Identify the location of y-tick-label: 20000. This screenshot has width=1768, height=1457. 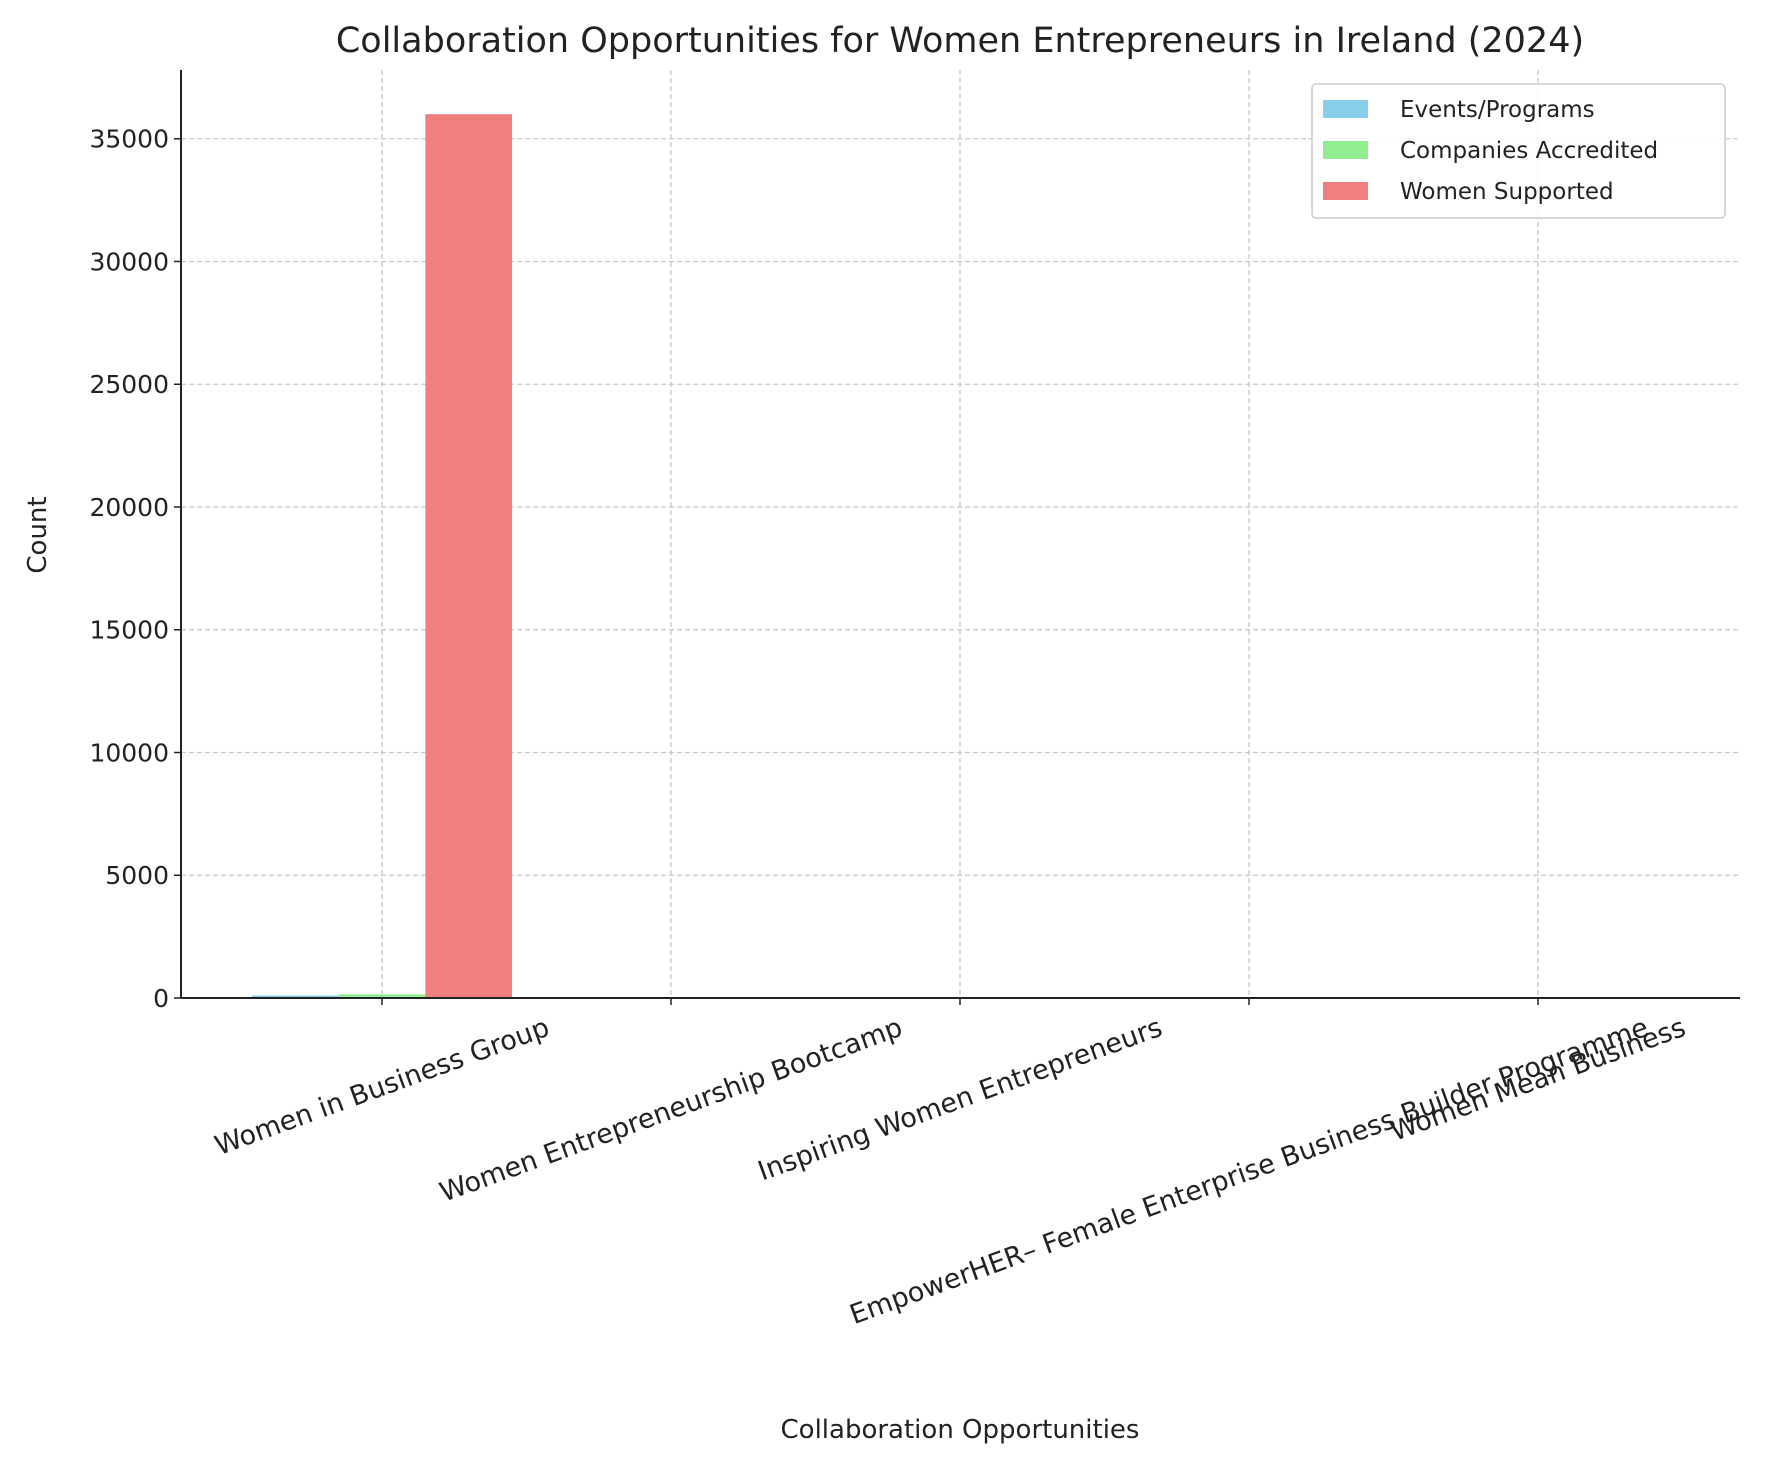
(129, 507).